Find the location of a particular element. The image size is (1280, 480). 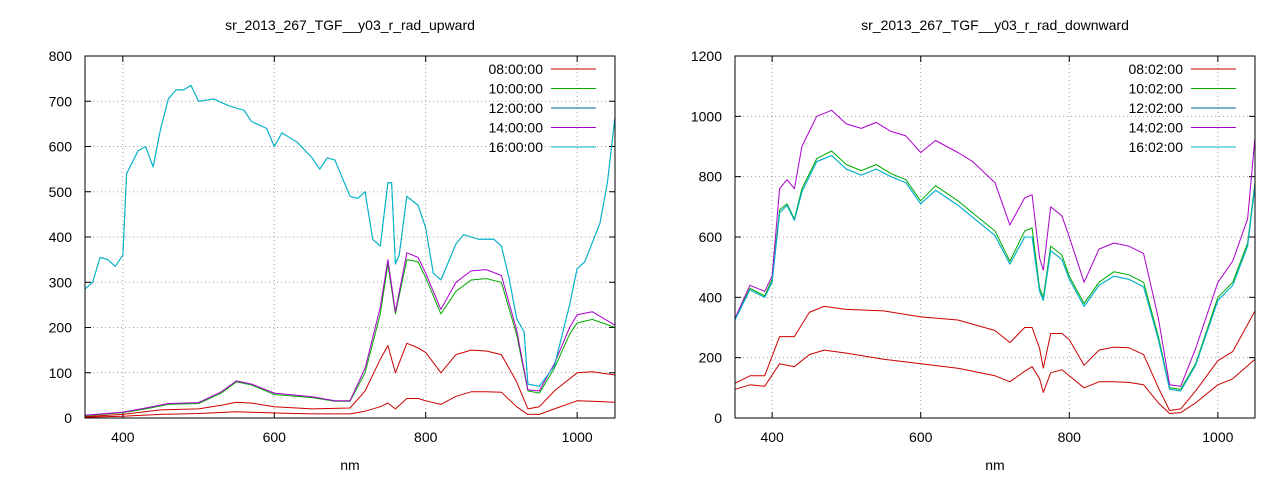

legend-label: 16:02:00 is located at coordinates (1156, 147).